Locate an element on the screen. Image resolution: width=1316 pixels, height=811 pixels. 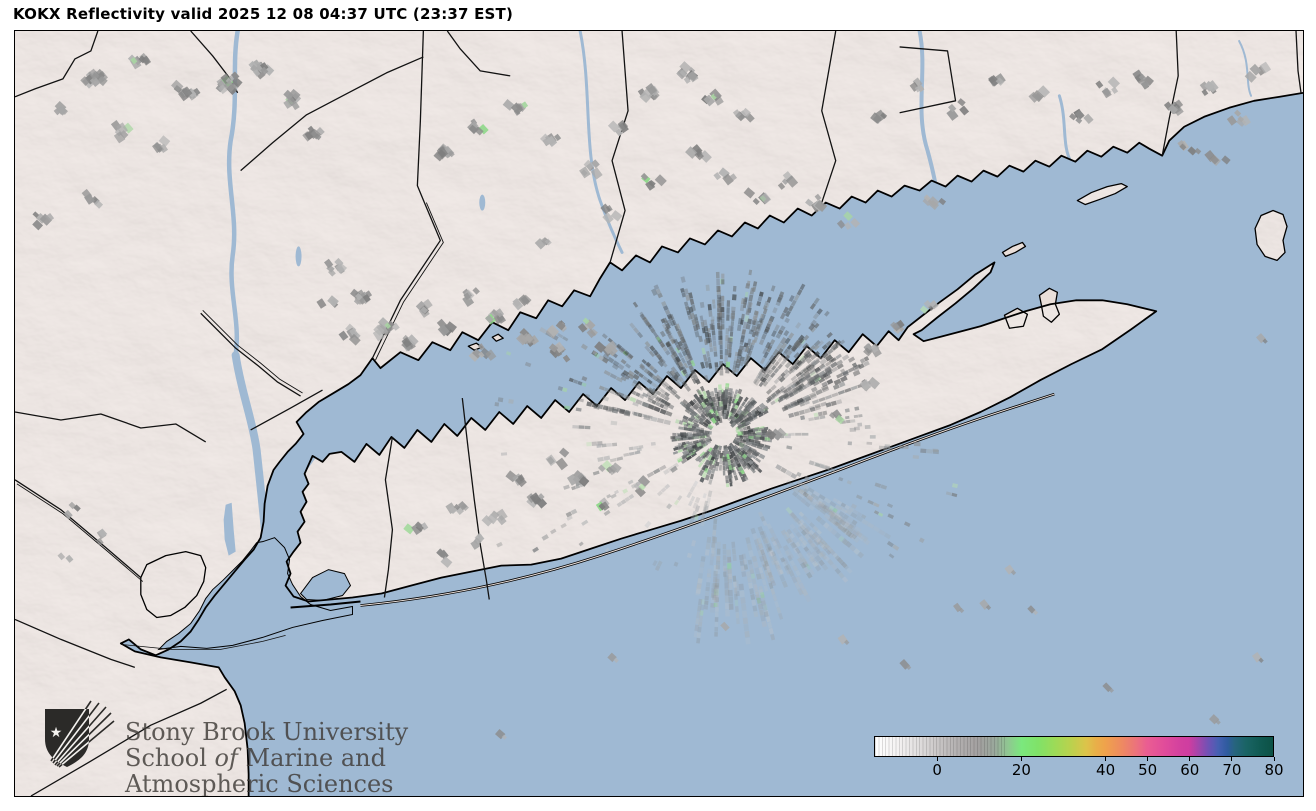
stony-brook-shield-icon: ★ is located at coordinates (80, 734).